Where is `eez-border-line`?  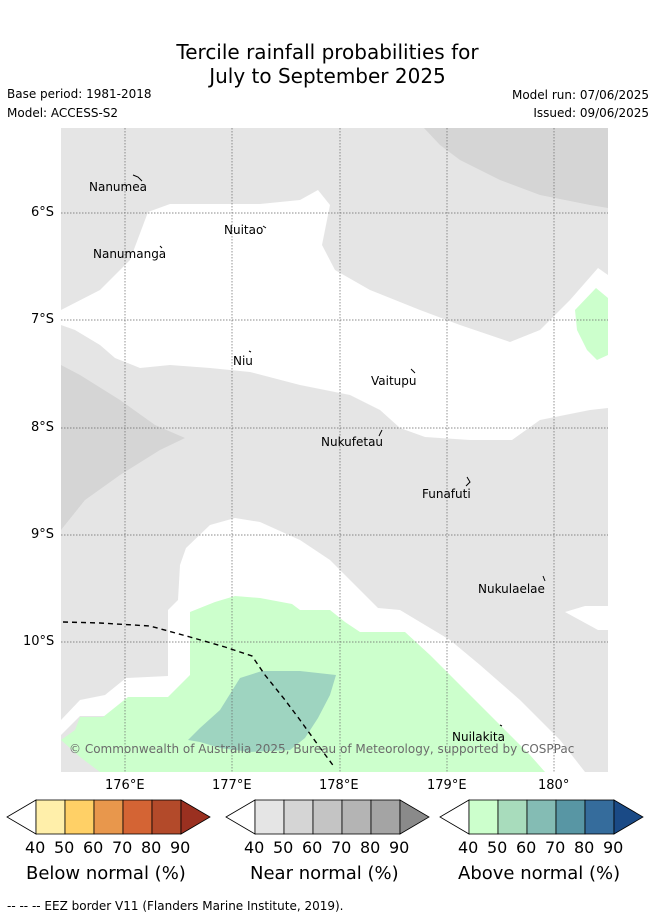 eez-border-line is located at coordinates (199, 695).